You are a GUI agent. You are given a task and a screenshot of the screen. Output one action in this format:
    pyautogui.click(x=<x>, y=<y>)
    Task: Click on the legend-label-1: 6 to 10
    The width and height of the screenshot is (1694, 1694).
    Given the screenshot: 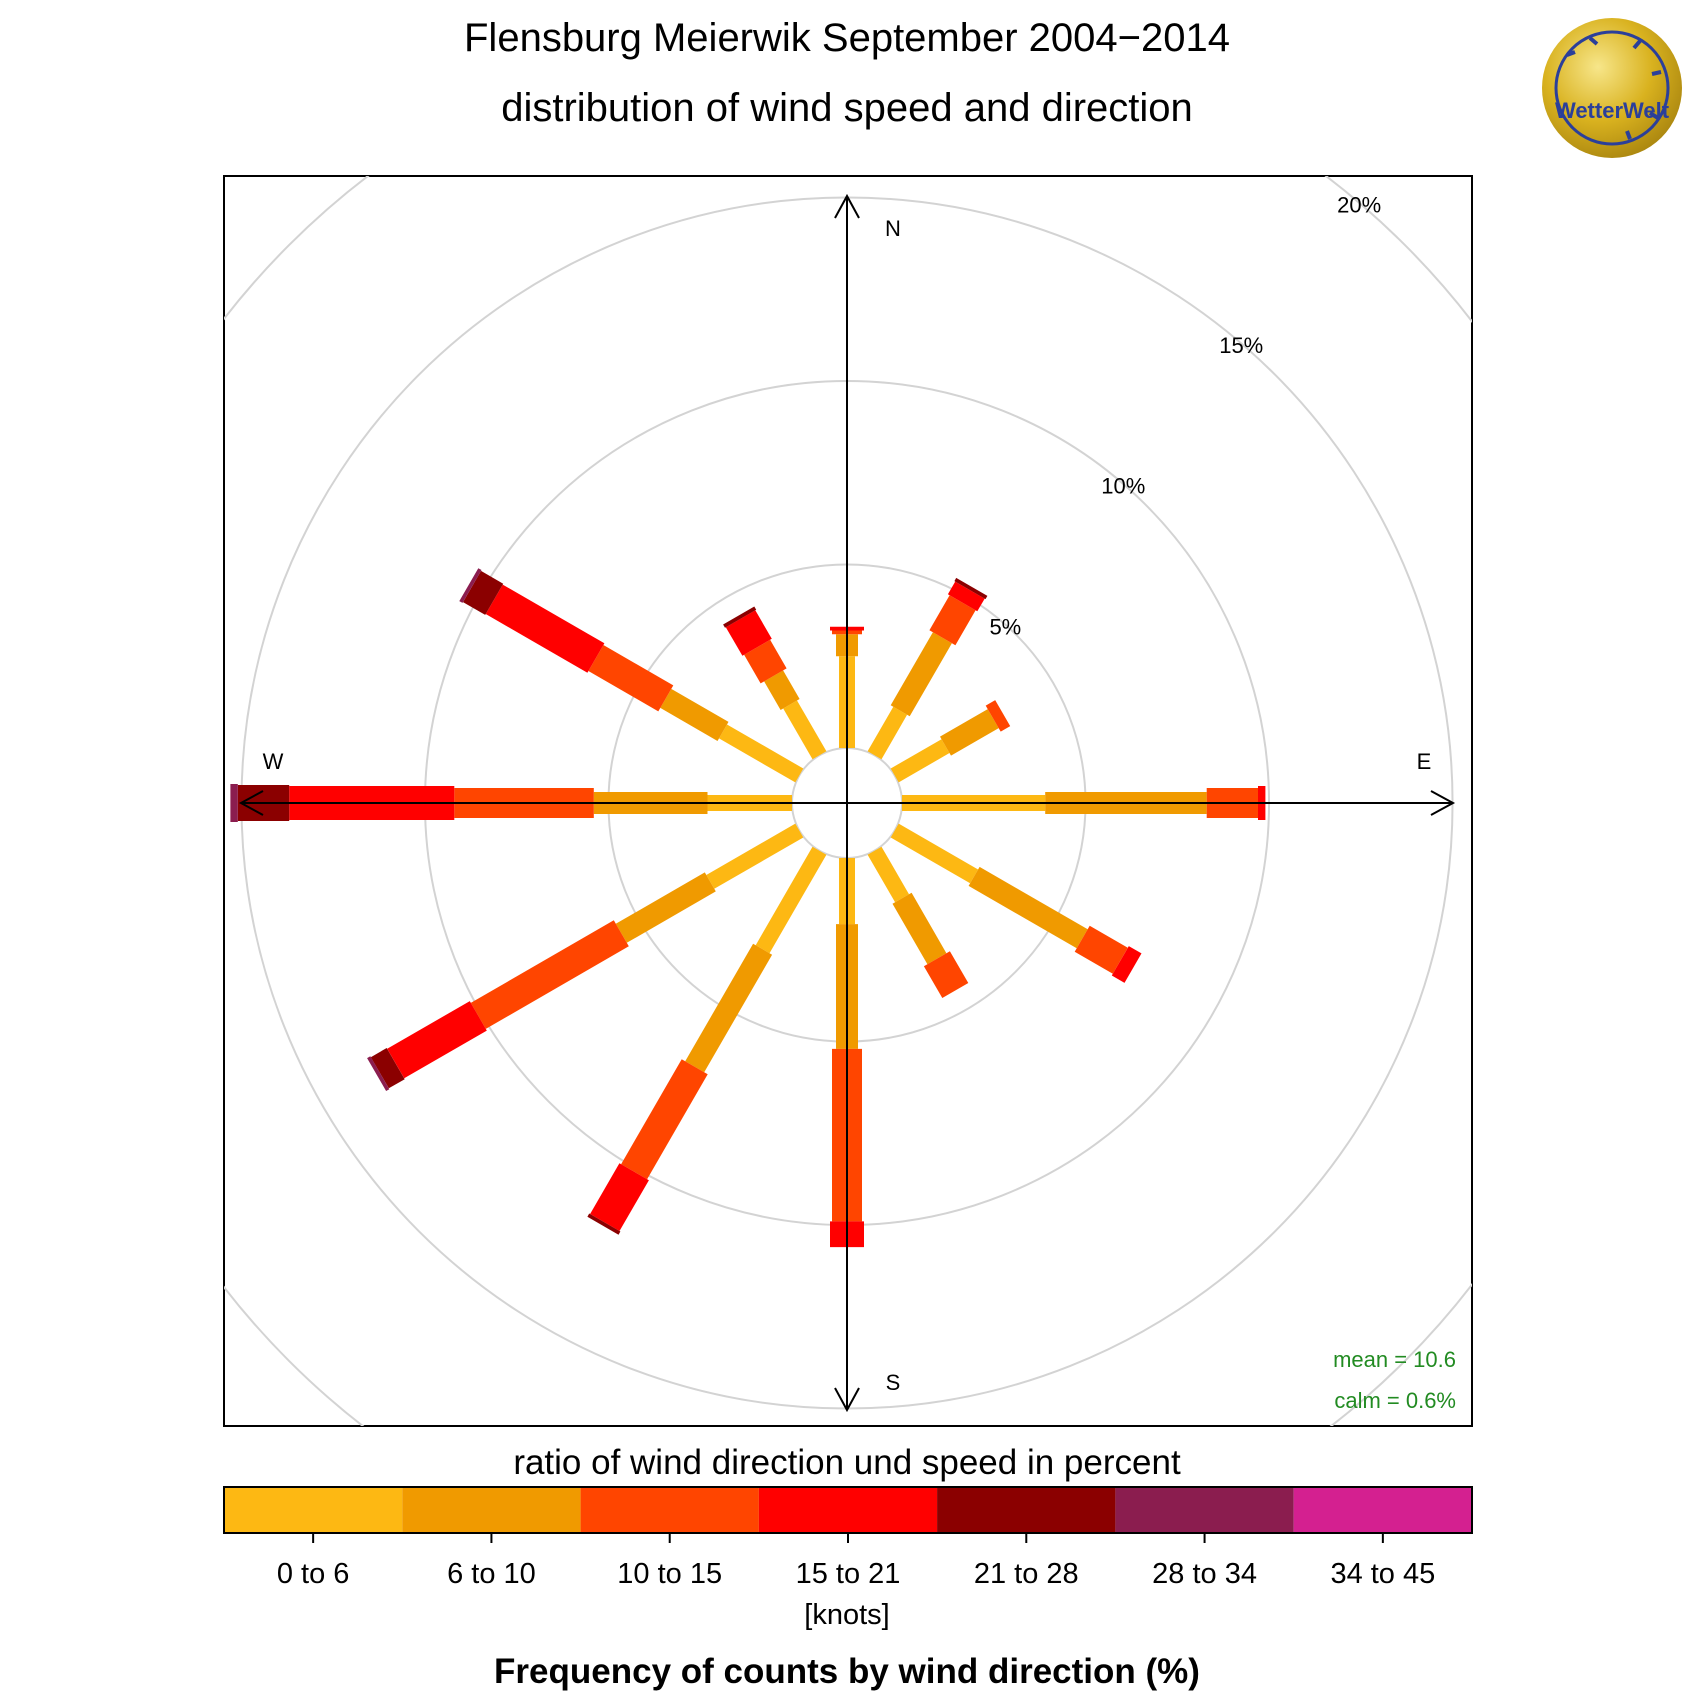 What is the action you would take?
    pyautogui.click(x=491, y=1574)
    